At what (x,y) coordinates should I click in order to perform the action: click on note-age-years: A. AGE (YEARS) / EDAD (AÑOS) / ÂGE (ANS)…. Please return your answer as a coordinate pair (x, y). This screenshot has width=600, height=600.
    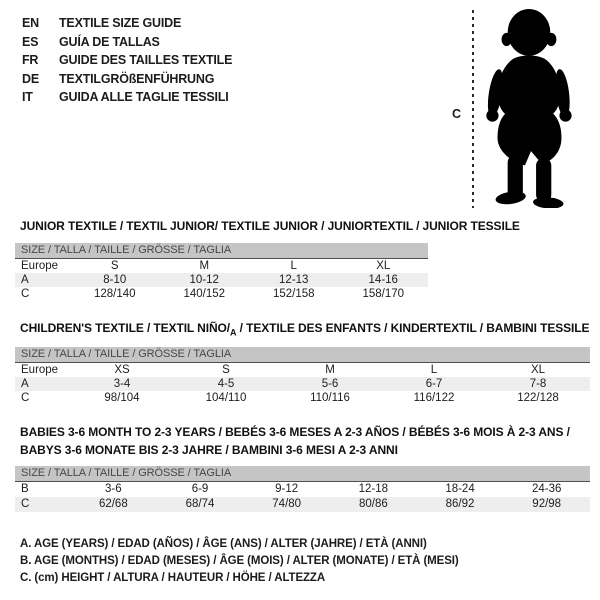
    Looking at the image, I should click on (223, 544).